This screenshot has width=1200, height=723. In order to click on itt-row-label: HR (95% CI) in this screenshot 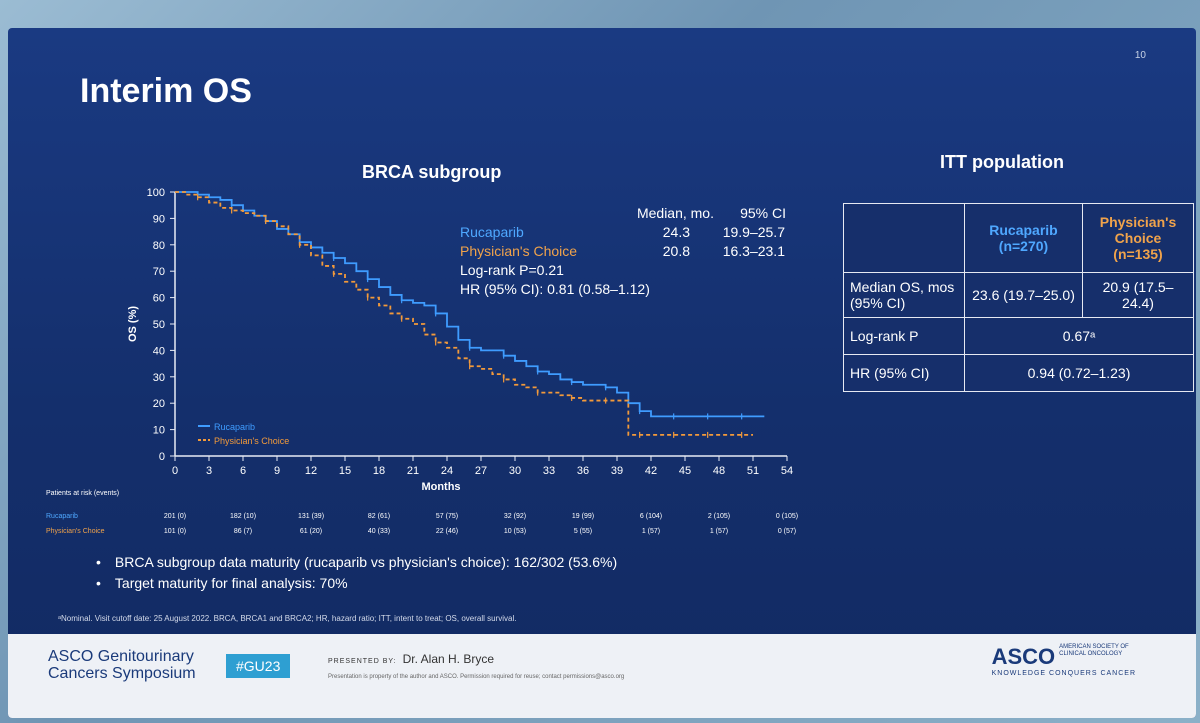, I will do `click(904, 373)`.